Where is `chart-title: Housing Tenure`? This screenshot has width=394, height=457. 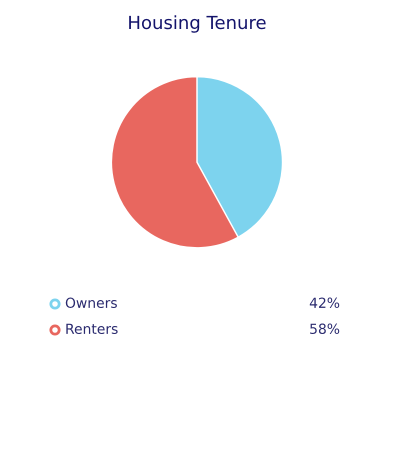
chart-title: Housing Tenure is located at coordinates (197, 24).